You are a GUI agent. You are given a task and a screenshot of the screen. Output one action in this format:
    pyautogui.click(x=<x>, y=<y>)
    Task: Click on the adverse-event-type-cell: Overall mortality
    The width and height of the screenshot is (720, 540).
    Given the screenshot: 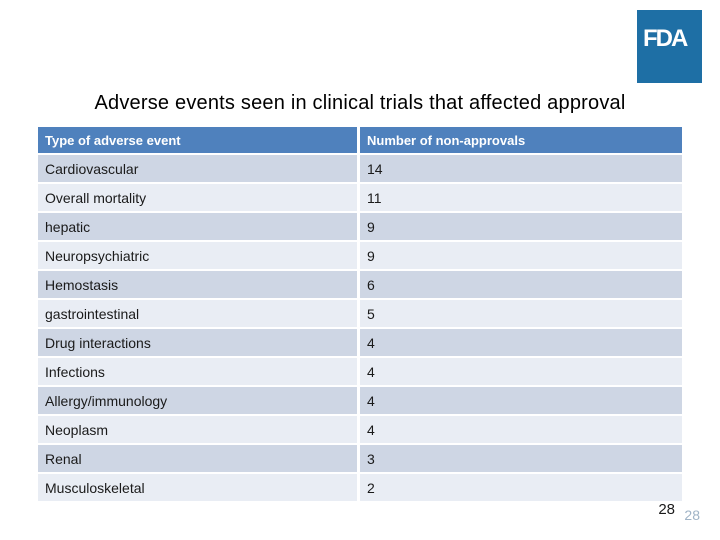 What is the action you would take?
    pyautogui.click(x=199, y=198)
    